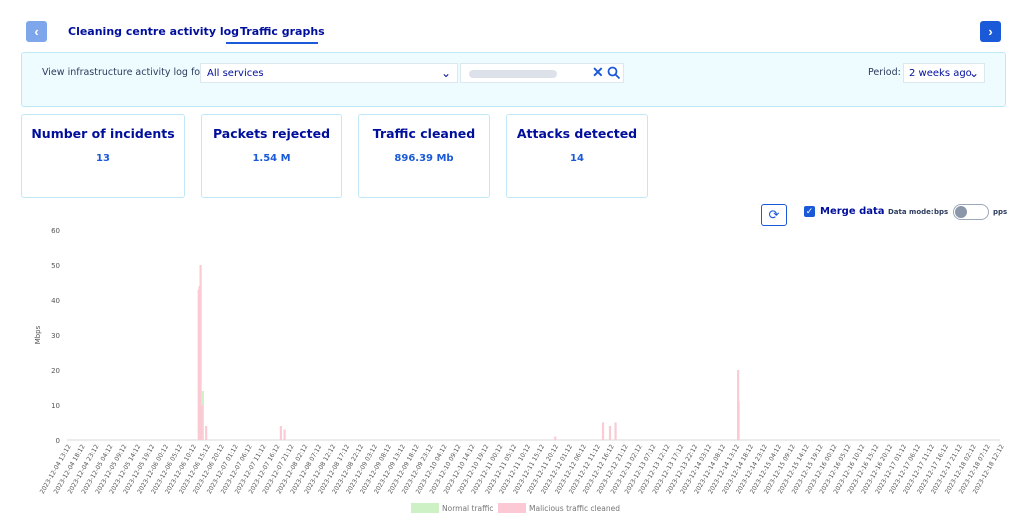  I want to click on chevron-left-icon: ‹, so click(36, 31).